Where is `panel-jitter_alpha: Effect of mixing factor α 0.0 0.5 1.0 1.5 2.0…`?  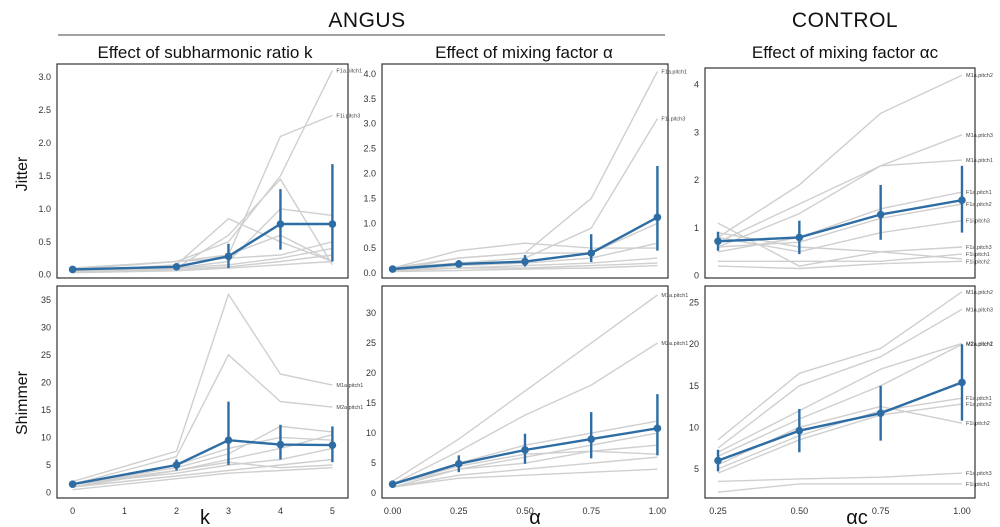 panel-jitter_alpha: Effect of mixing factor α 0.0 0.5 1.0 1.5 2.0… is located at coordinates (525, 161).